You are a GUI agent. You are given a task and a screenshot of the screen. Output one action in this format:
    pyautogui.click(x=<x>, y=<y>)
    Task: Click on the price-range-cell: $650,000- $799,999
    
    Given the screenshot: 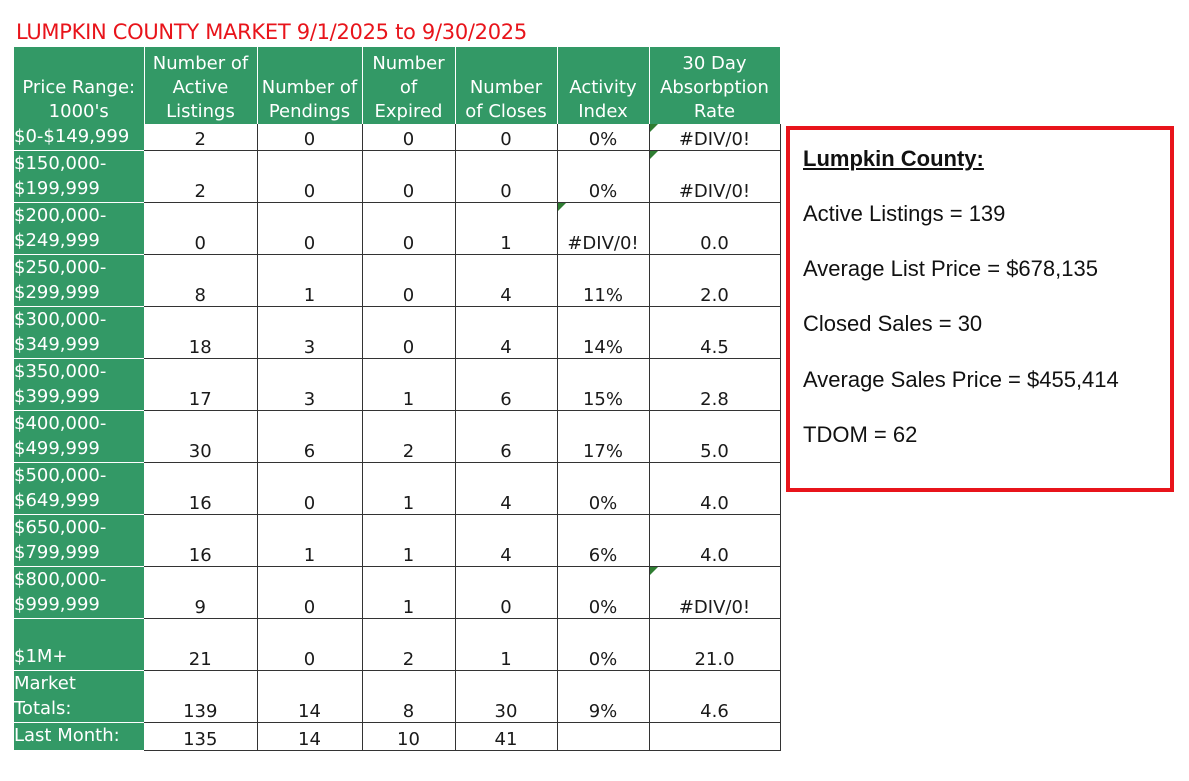 What is the action you would take?
    pyautogui.click(x=79, y=540)
    